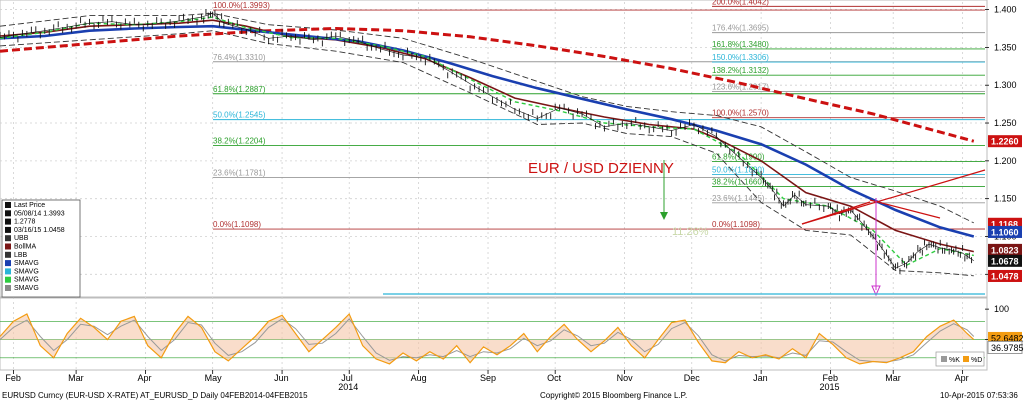 Image resolution: width=1024 pixels, height=401 pixels. Describe the element at coordinates (241, 5) in the screenshot. I see `fib-main-label-0: 100.0%(1.3993)` at that location.